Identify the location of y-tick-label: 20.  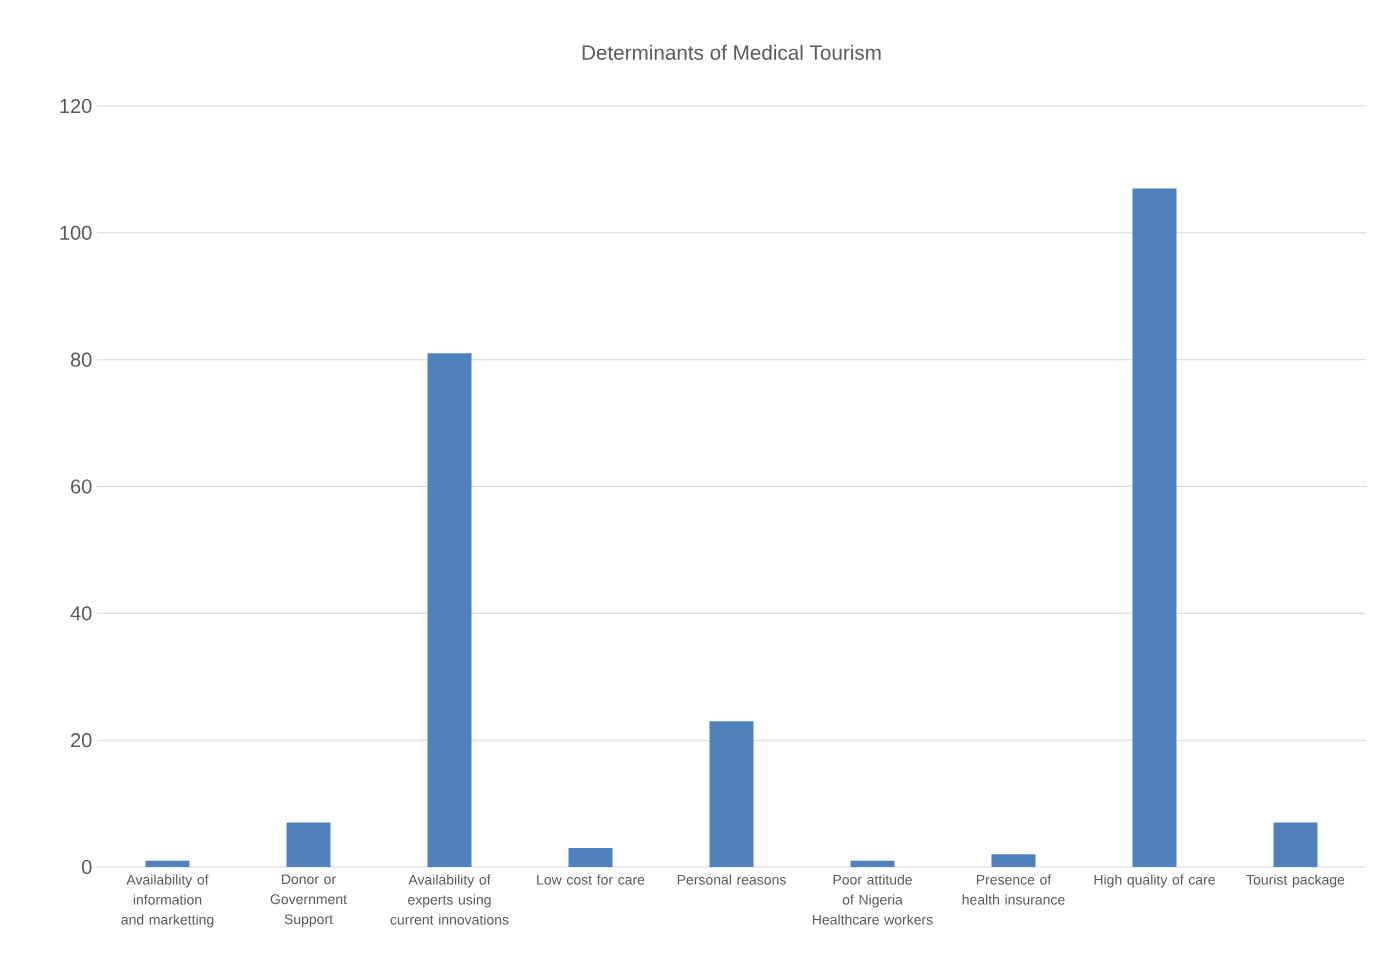
(81, 740).